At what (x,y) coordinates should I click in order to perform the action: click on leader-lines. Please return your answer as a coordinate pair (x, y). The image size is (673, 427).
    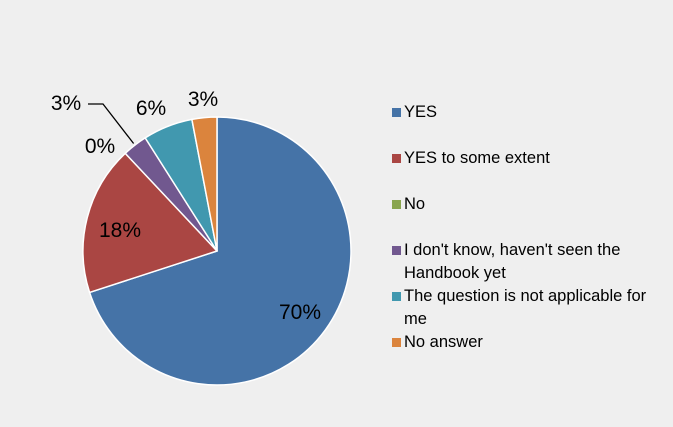
    Looking at the image, I should click on (111, 123).